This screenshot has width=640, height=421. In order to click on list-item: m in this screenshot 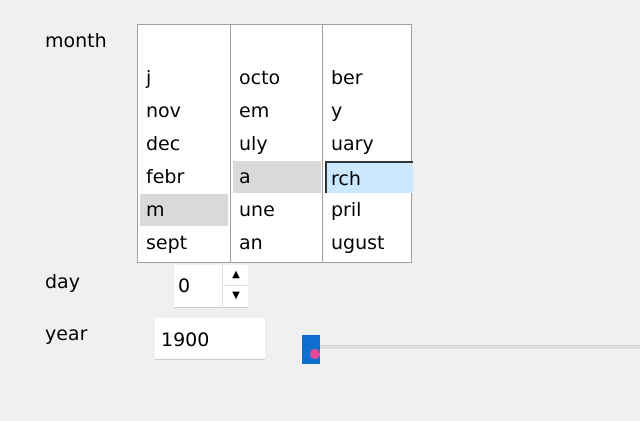, I will do `click(184, 210)`.